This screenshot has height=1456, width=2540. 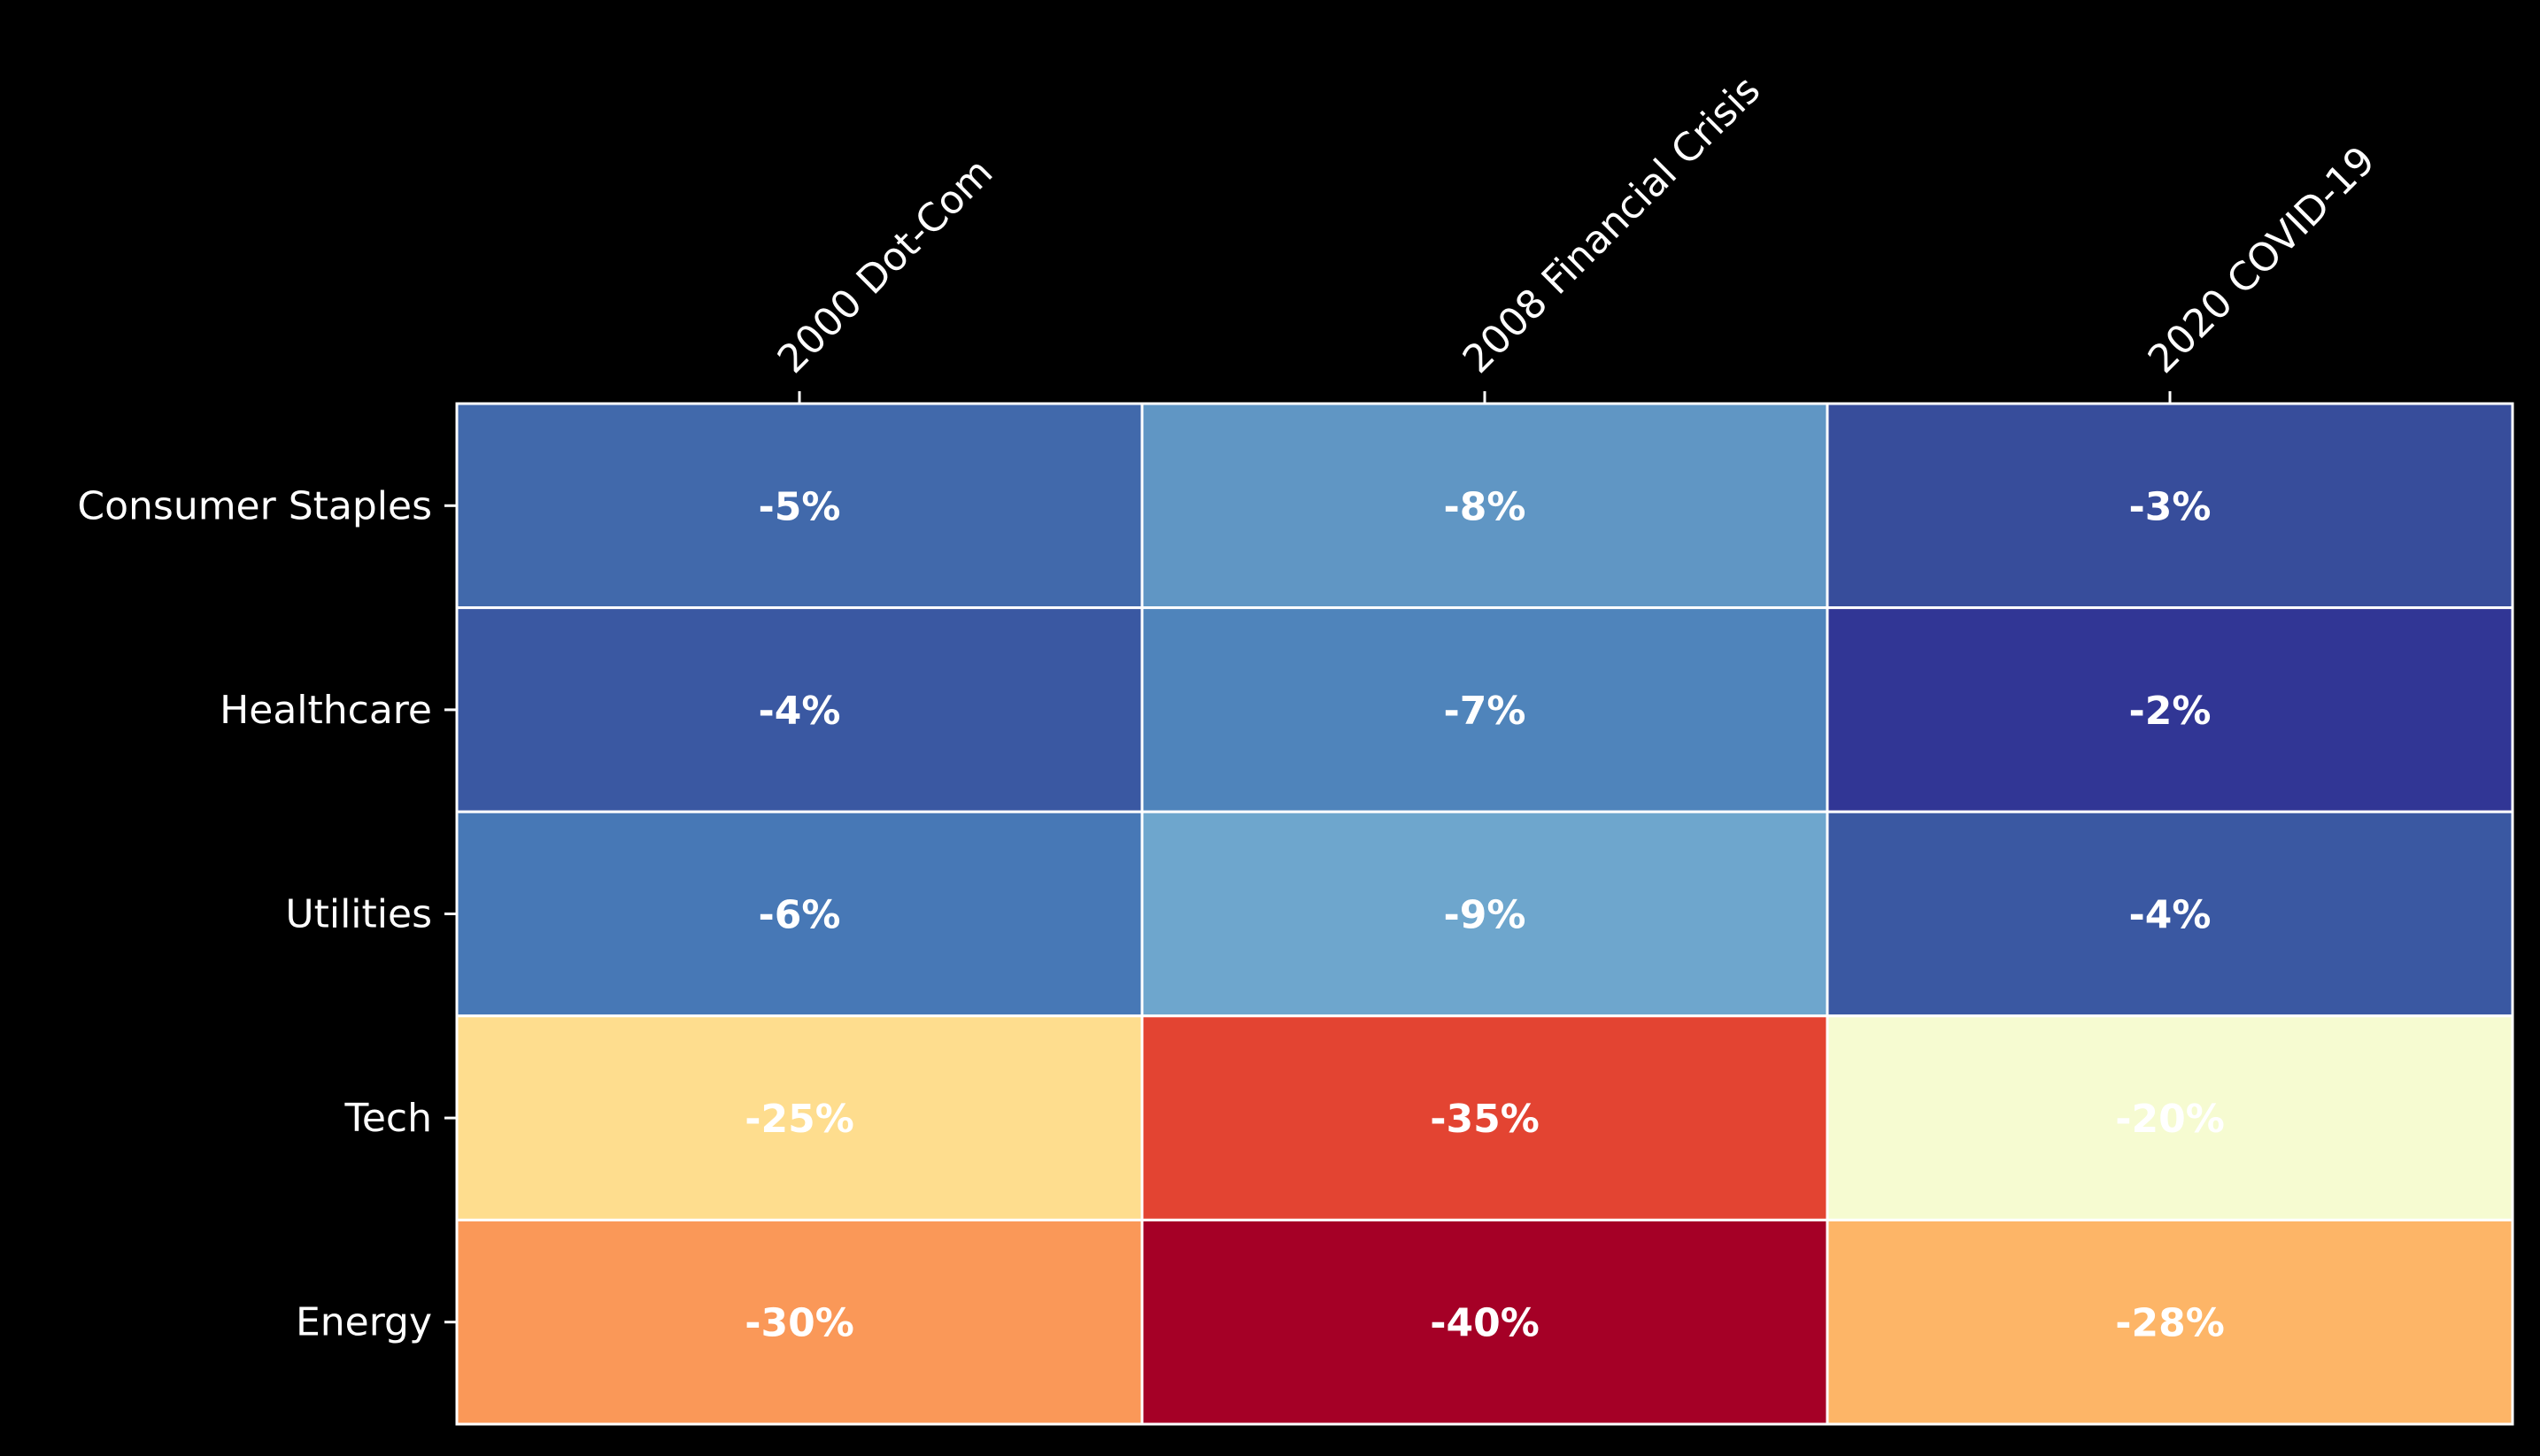 I want to click on cell-value-label: -5%, so click(x=800, y=506).